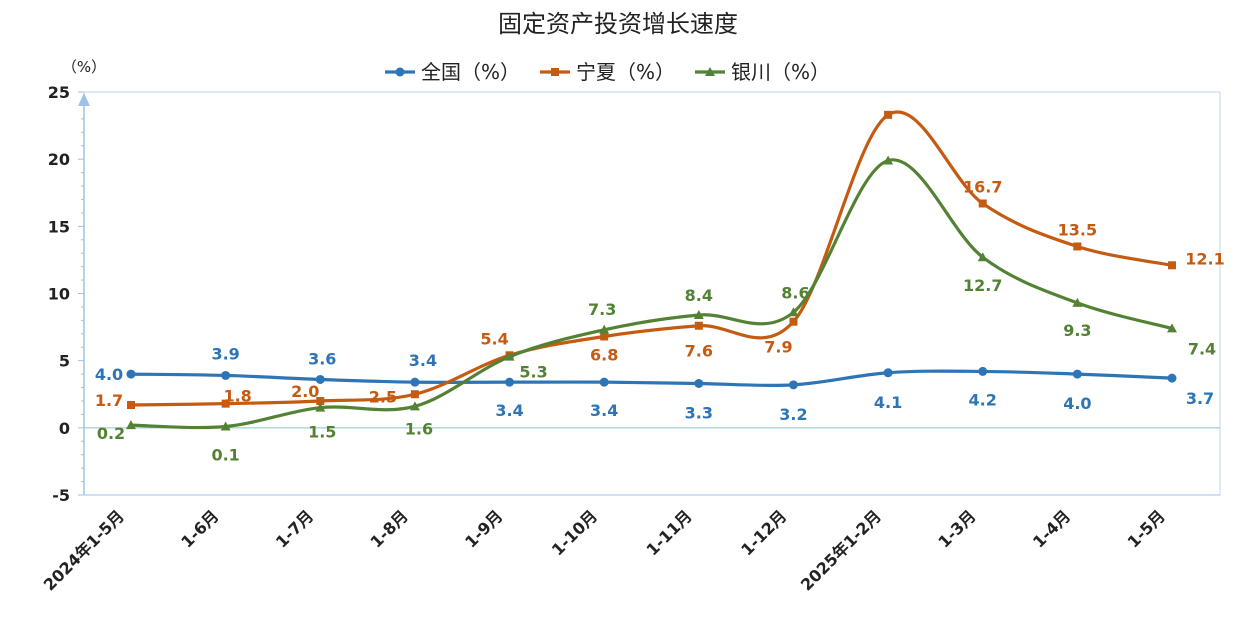  I want to click on y-tick-label: 25, so click(59, 92).